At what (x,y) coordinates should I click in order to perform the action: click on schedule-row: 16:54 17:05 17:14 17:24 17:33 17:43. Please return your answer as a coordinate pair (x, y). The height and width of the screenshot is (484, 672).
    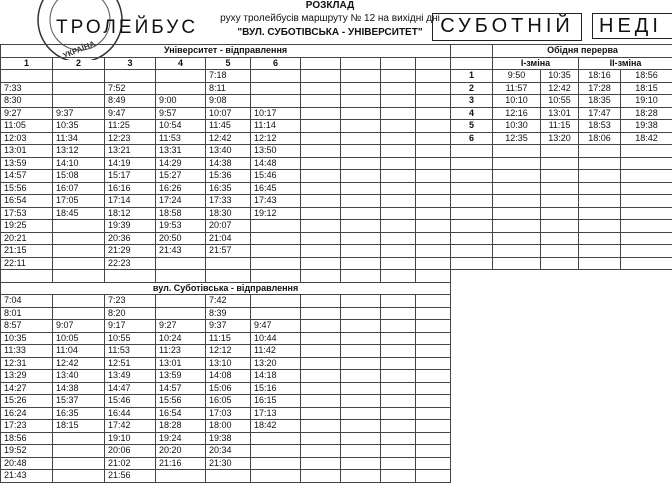
    Looking at the image, I should click on (226, 201).